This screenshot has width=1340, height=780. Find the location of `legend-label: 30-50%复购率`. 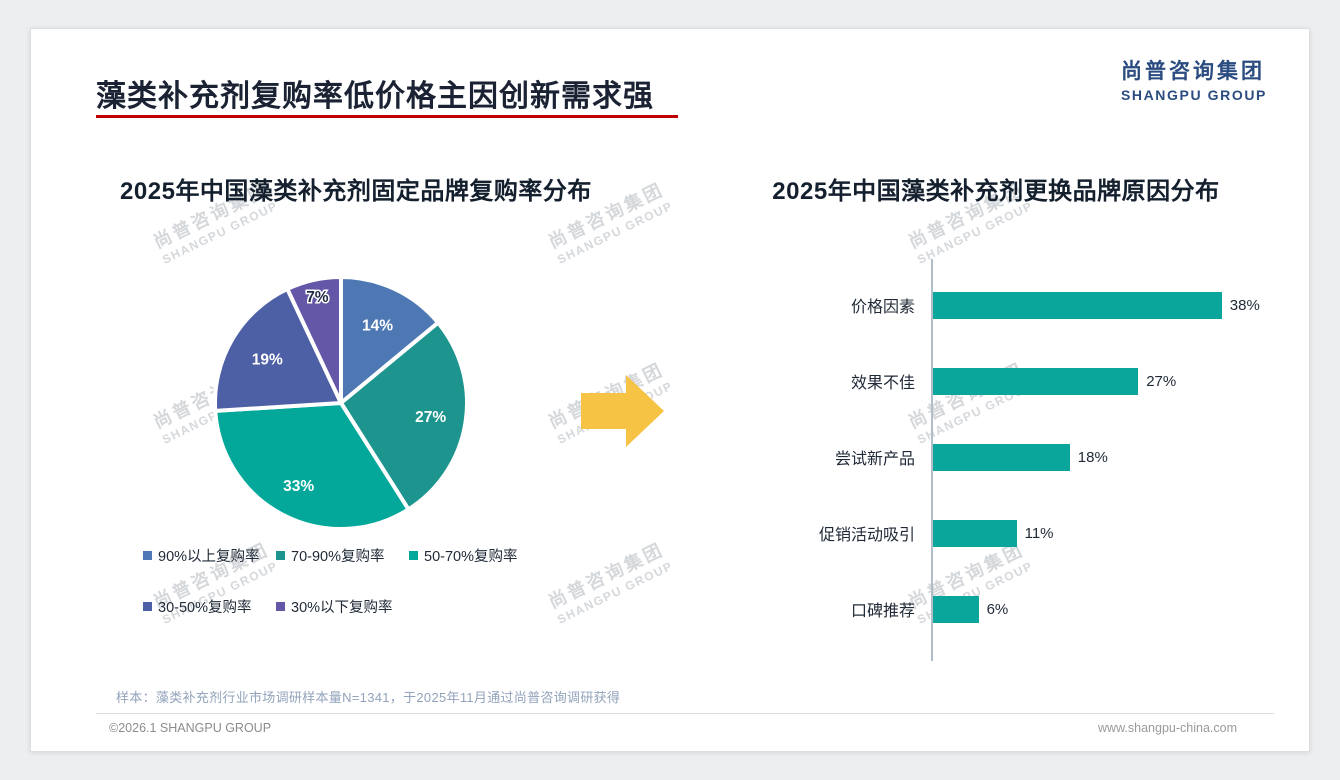

legend-label: 30-50%复购率 is located at coordinates (205, 608).